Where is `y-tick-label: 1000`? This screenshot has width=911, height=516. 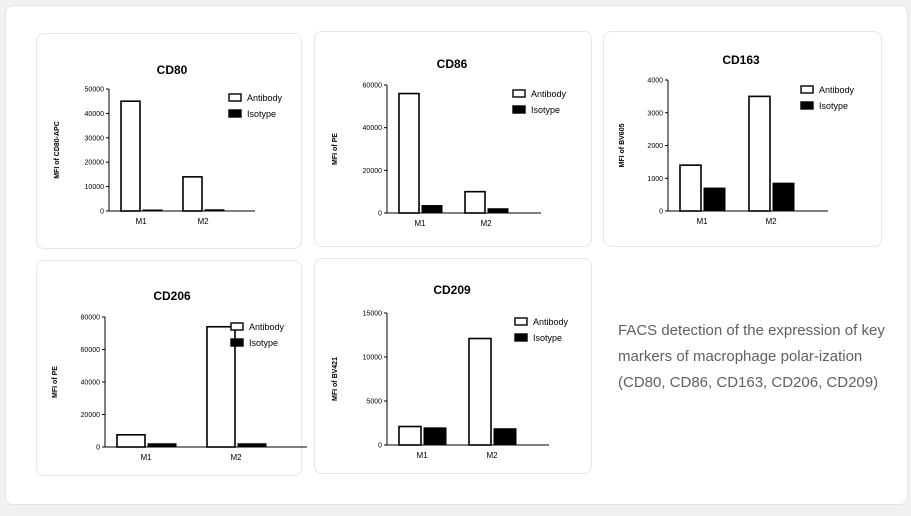 y-tick-label: 1000 is located at coordinates (655, 179).